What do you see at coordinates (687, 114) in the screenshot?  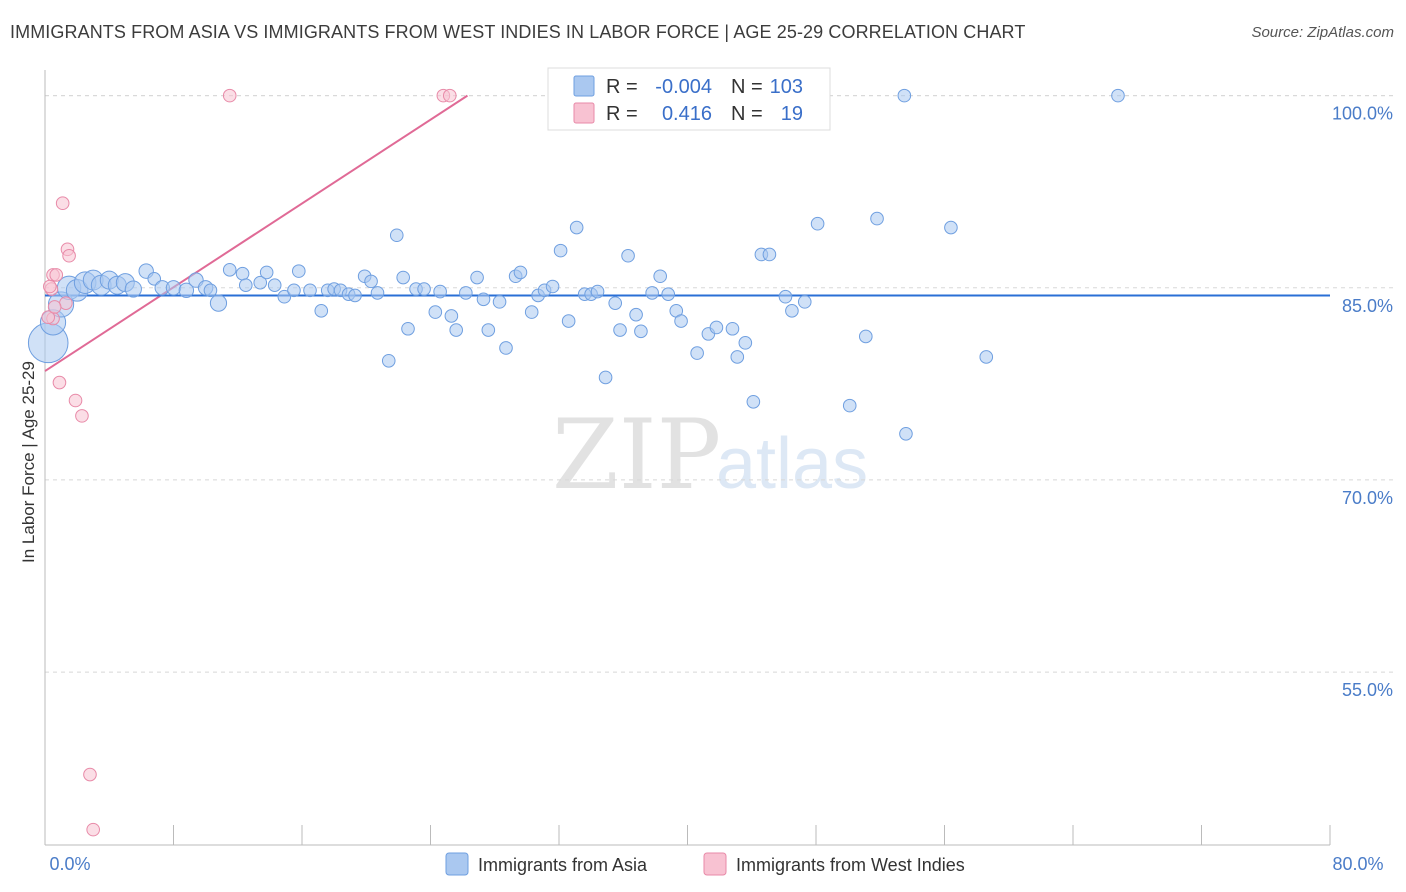 I see `legend-r-value-west-indies: 0.416` at bounding box center [687, 114].